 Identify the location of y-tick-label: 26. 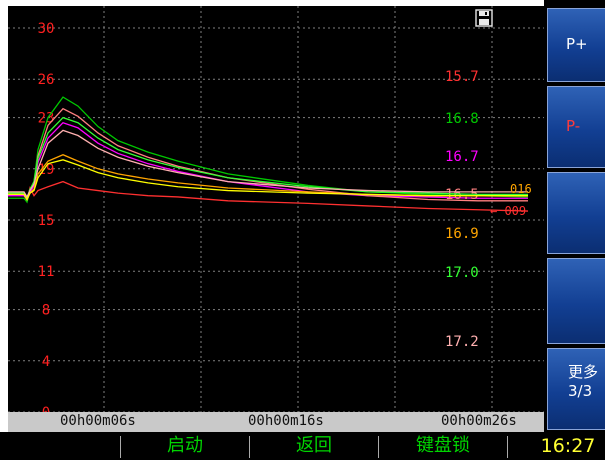
(46, 80).